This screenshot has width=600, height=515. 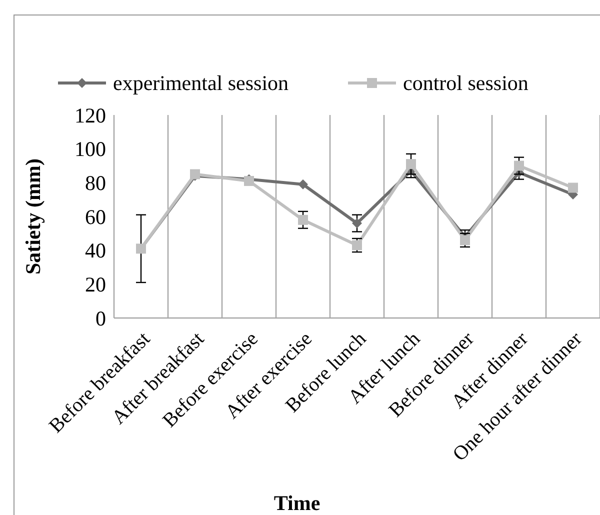 I want to click on y-tick-label: 80, so click(x=95, y=183).